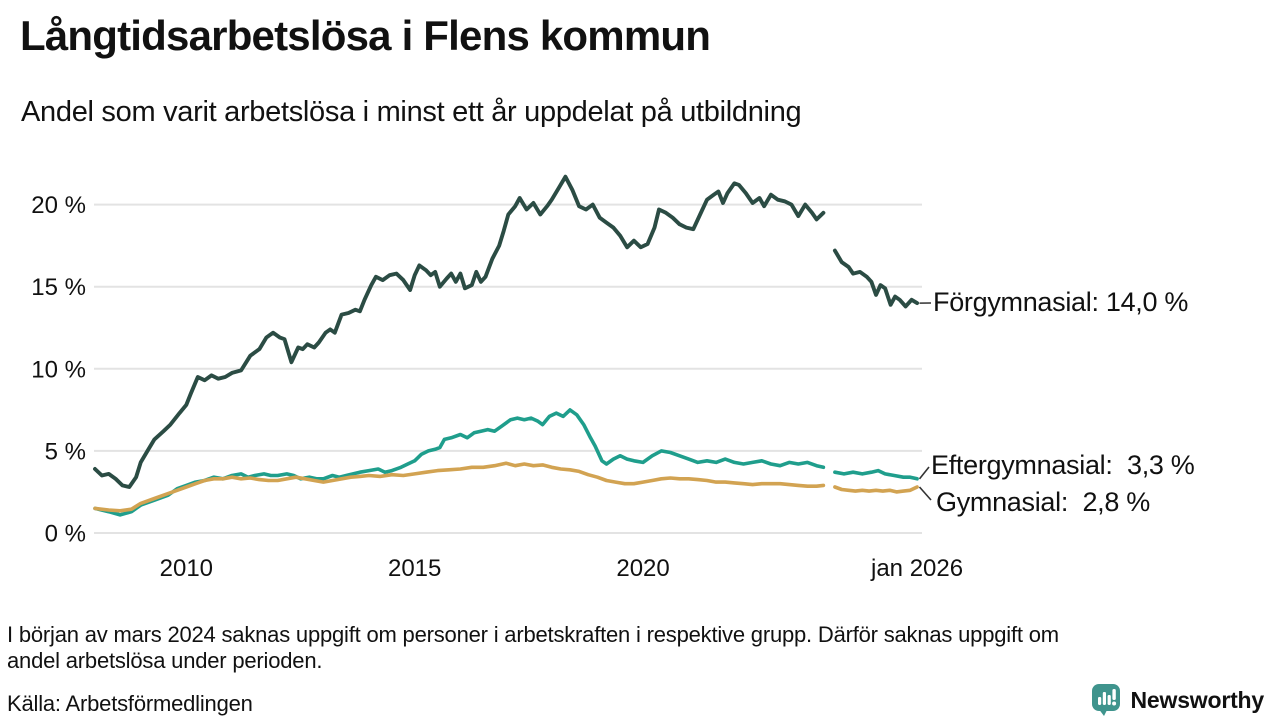 This screenshot has height=720, width=1280. What do you see at coordinates (924, 473) in the screenshot?
I see `label-connector-eftergymnasial` at bounding box center [924, 473].